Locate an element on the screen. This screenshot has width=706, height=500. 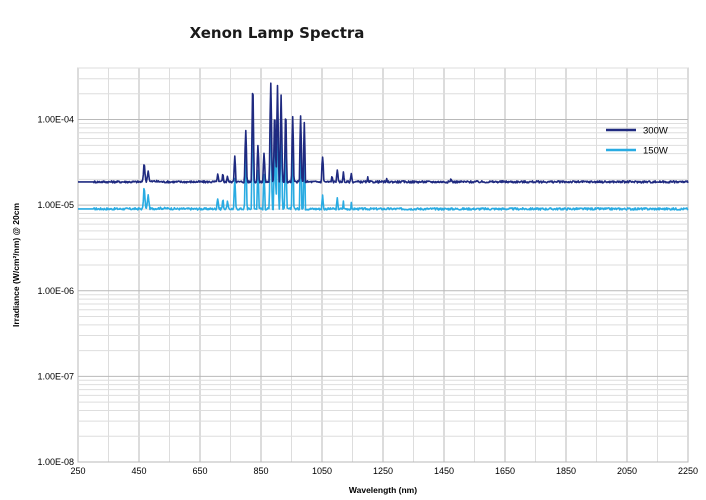
x-tick-label: 1850 is located at coordinates (566, 471).